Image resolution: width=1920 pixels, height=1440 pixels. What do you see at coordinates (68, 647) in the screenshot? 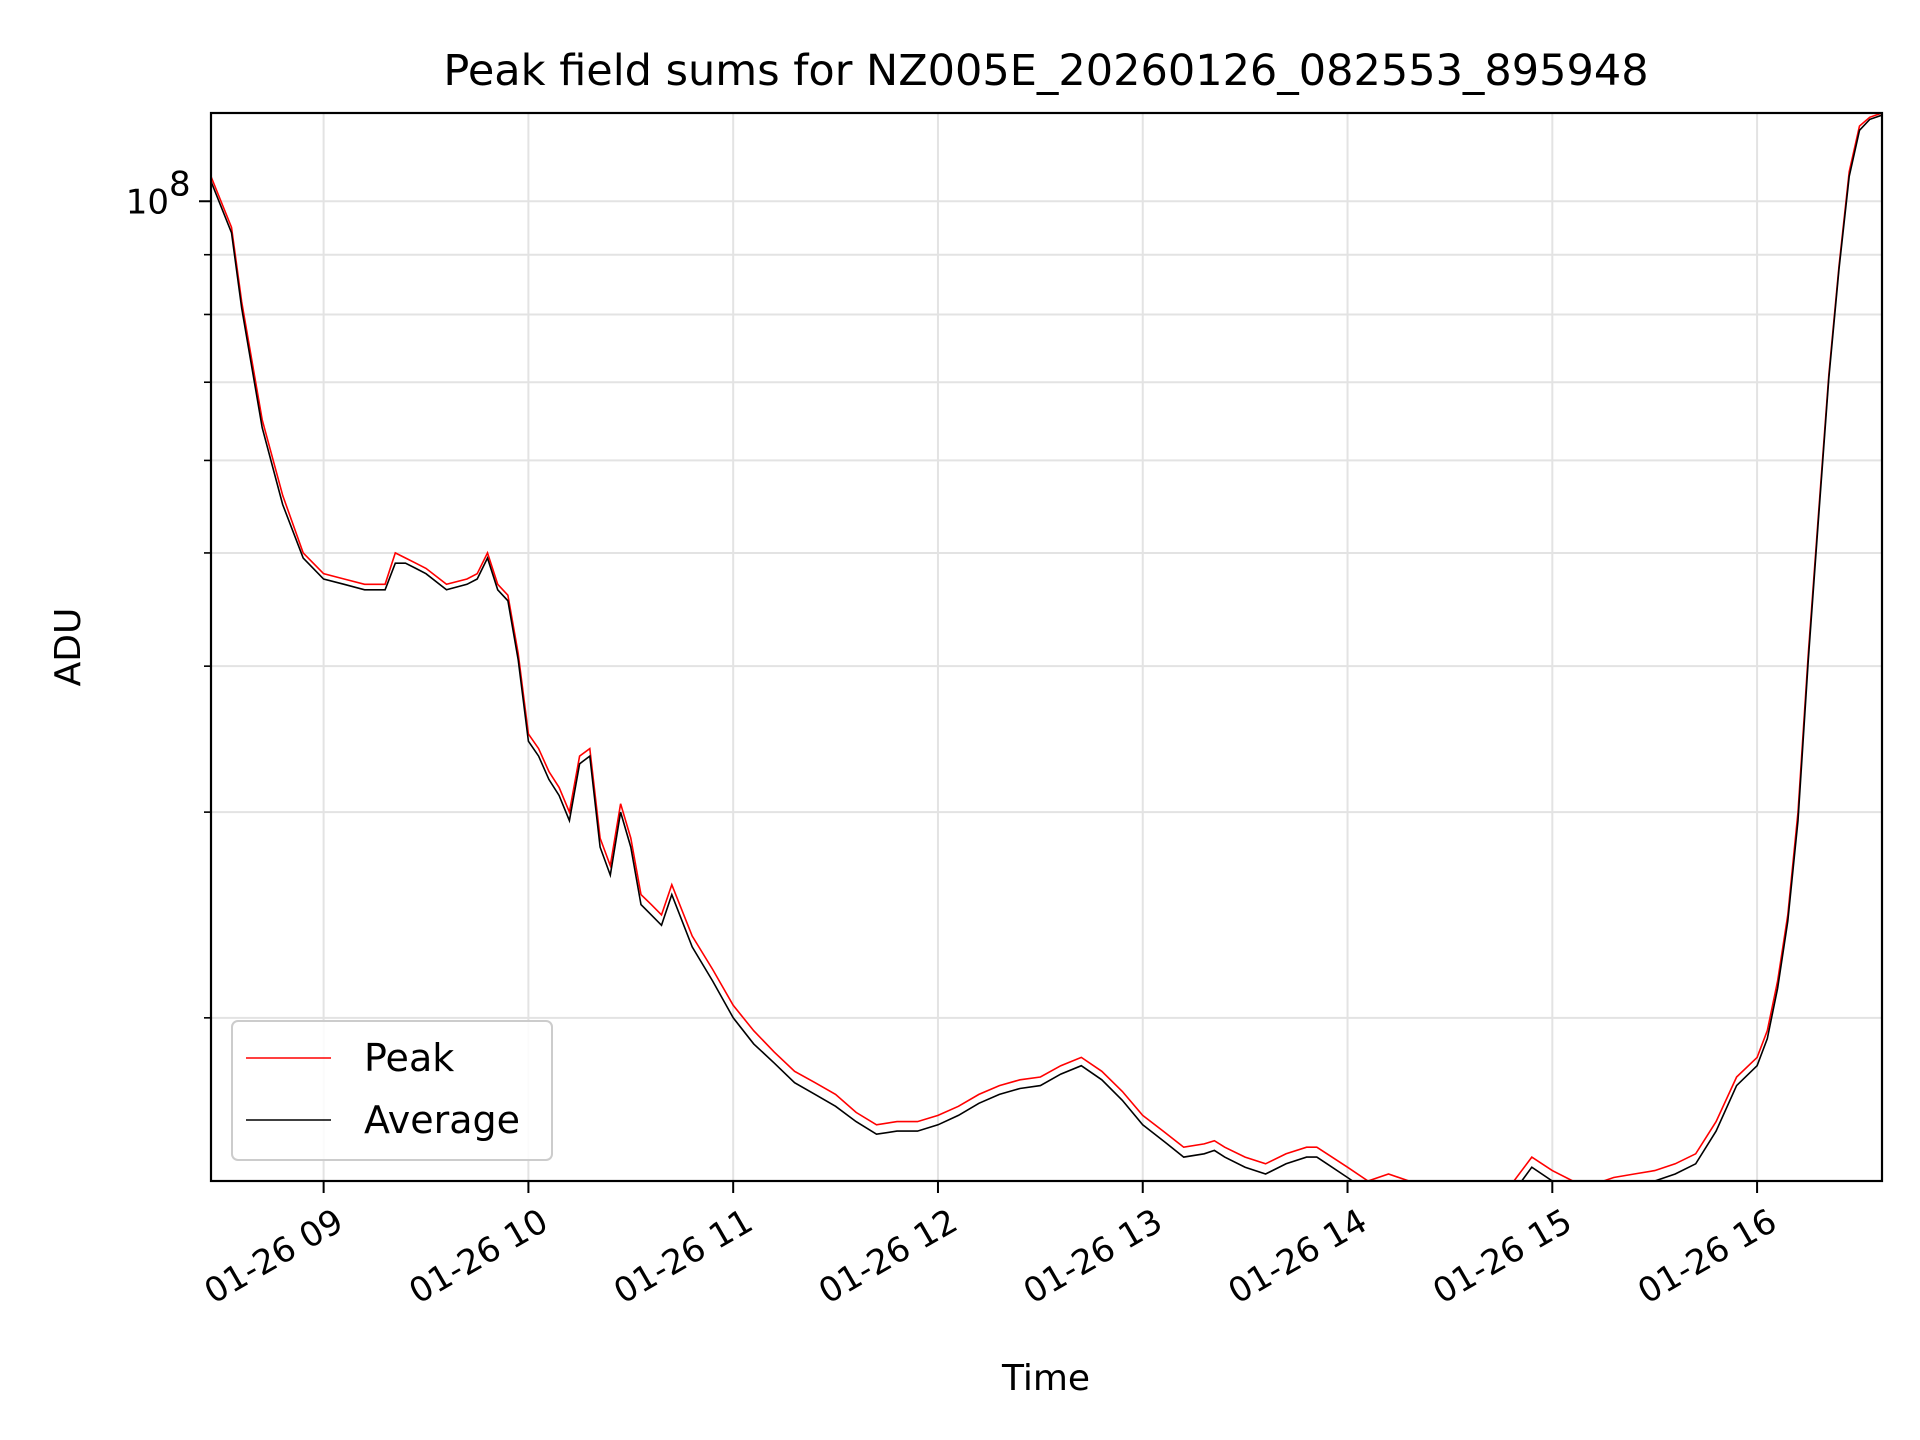
I see `y-axis-label: ADU` at bounding box center [68, 647].